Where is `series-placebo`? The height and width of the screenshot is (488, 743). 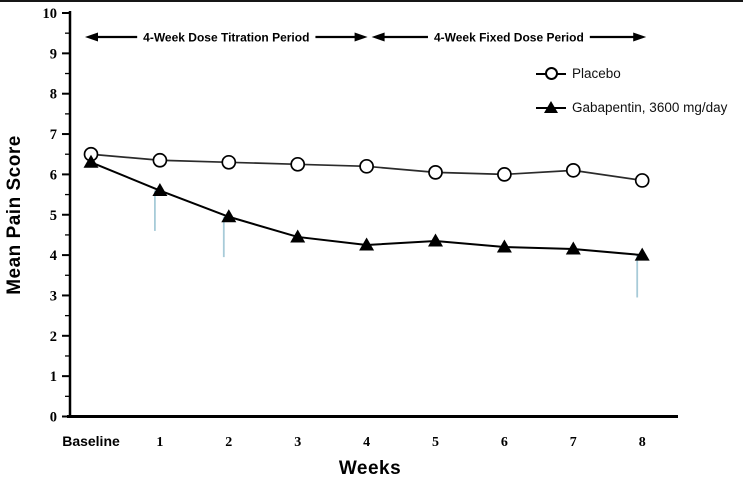 series-placebo is located at coordinates (366, 167).